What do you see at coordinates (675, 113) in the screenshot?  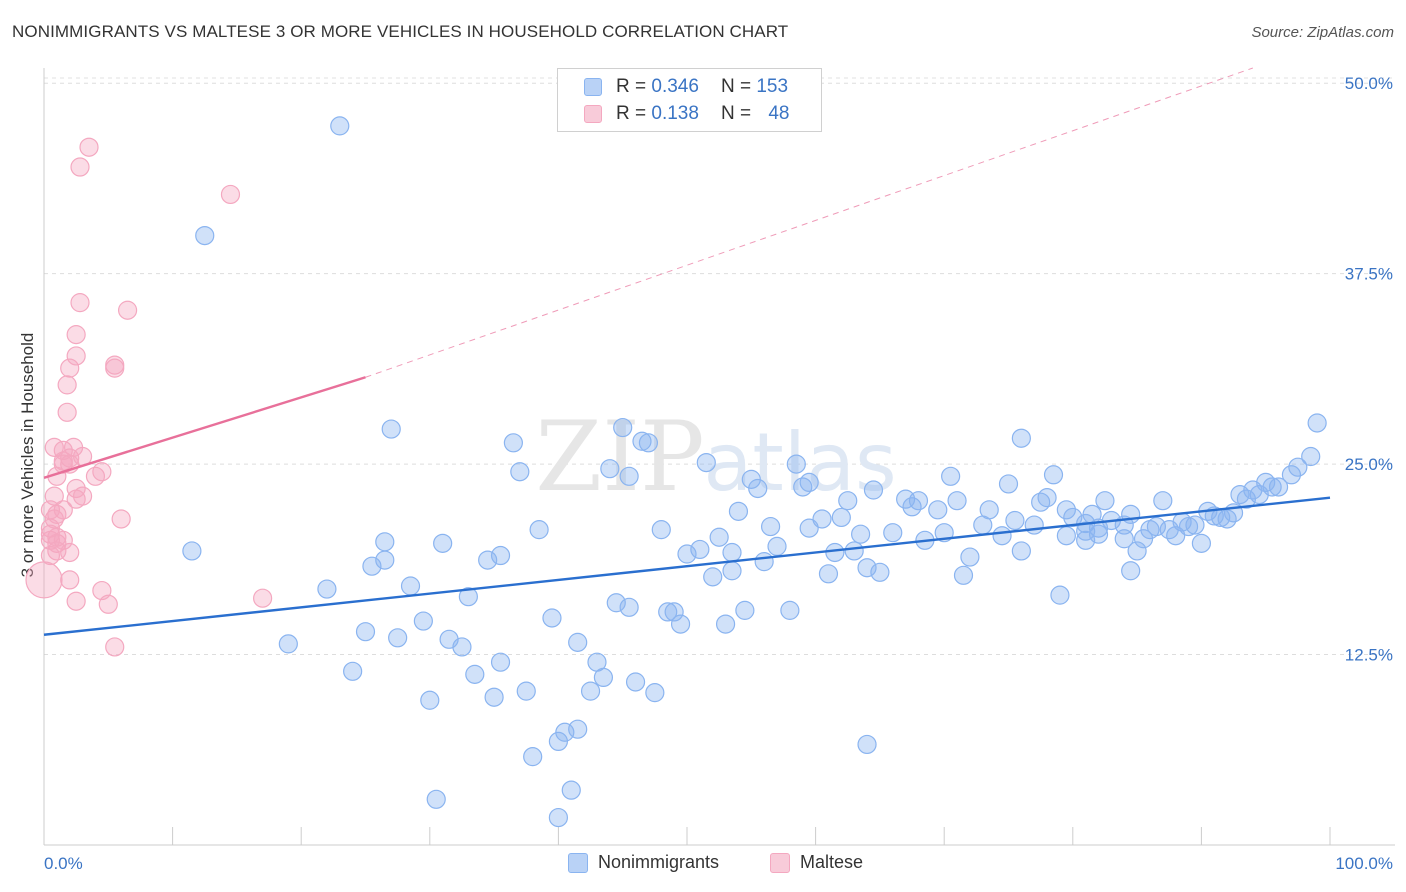 I see `legend-r-value: 0.138` at bounding box center [675, 113].